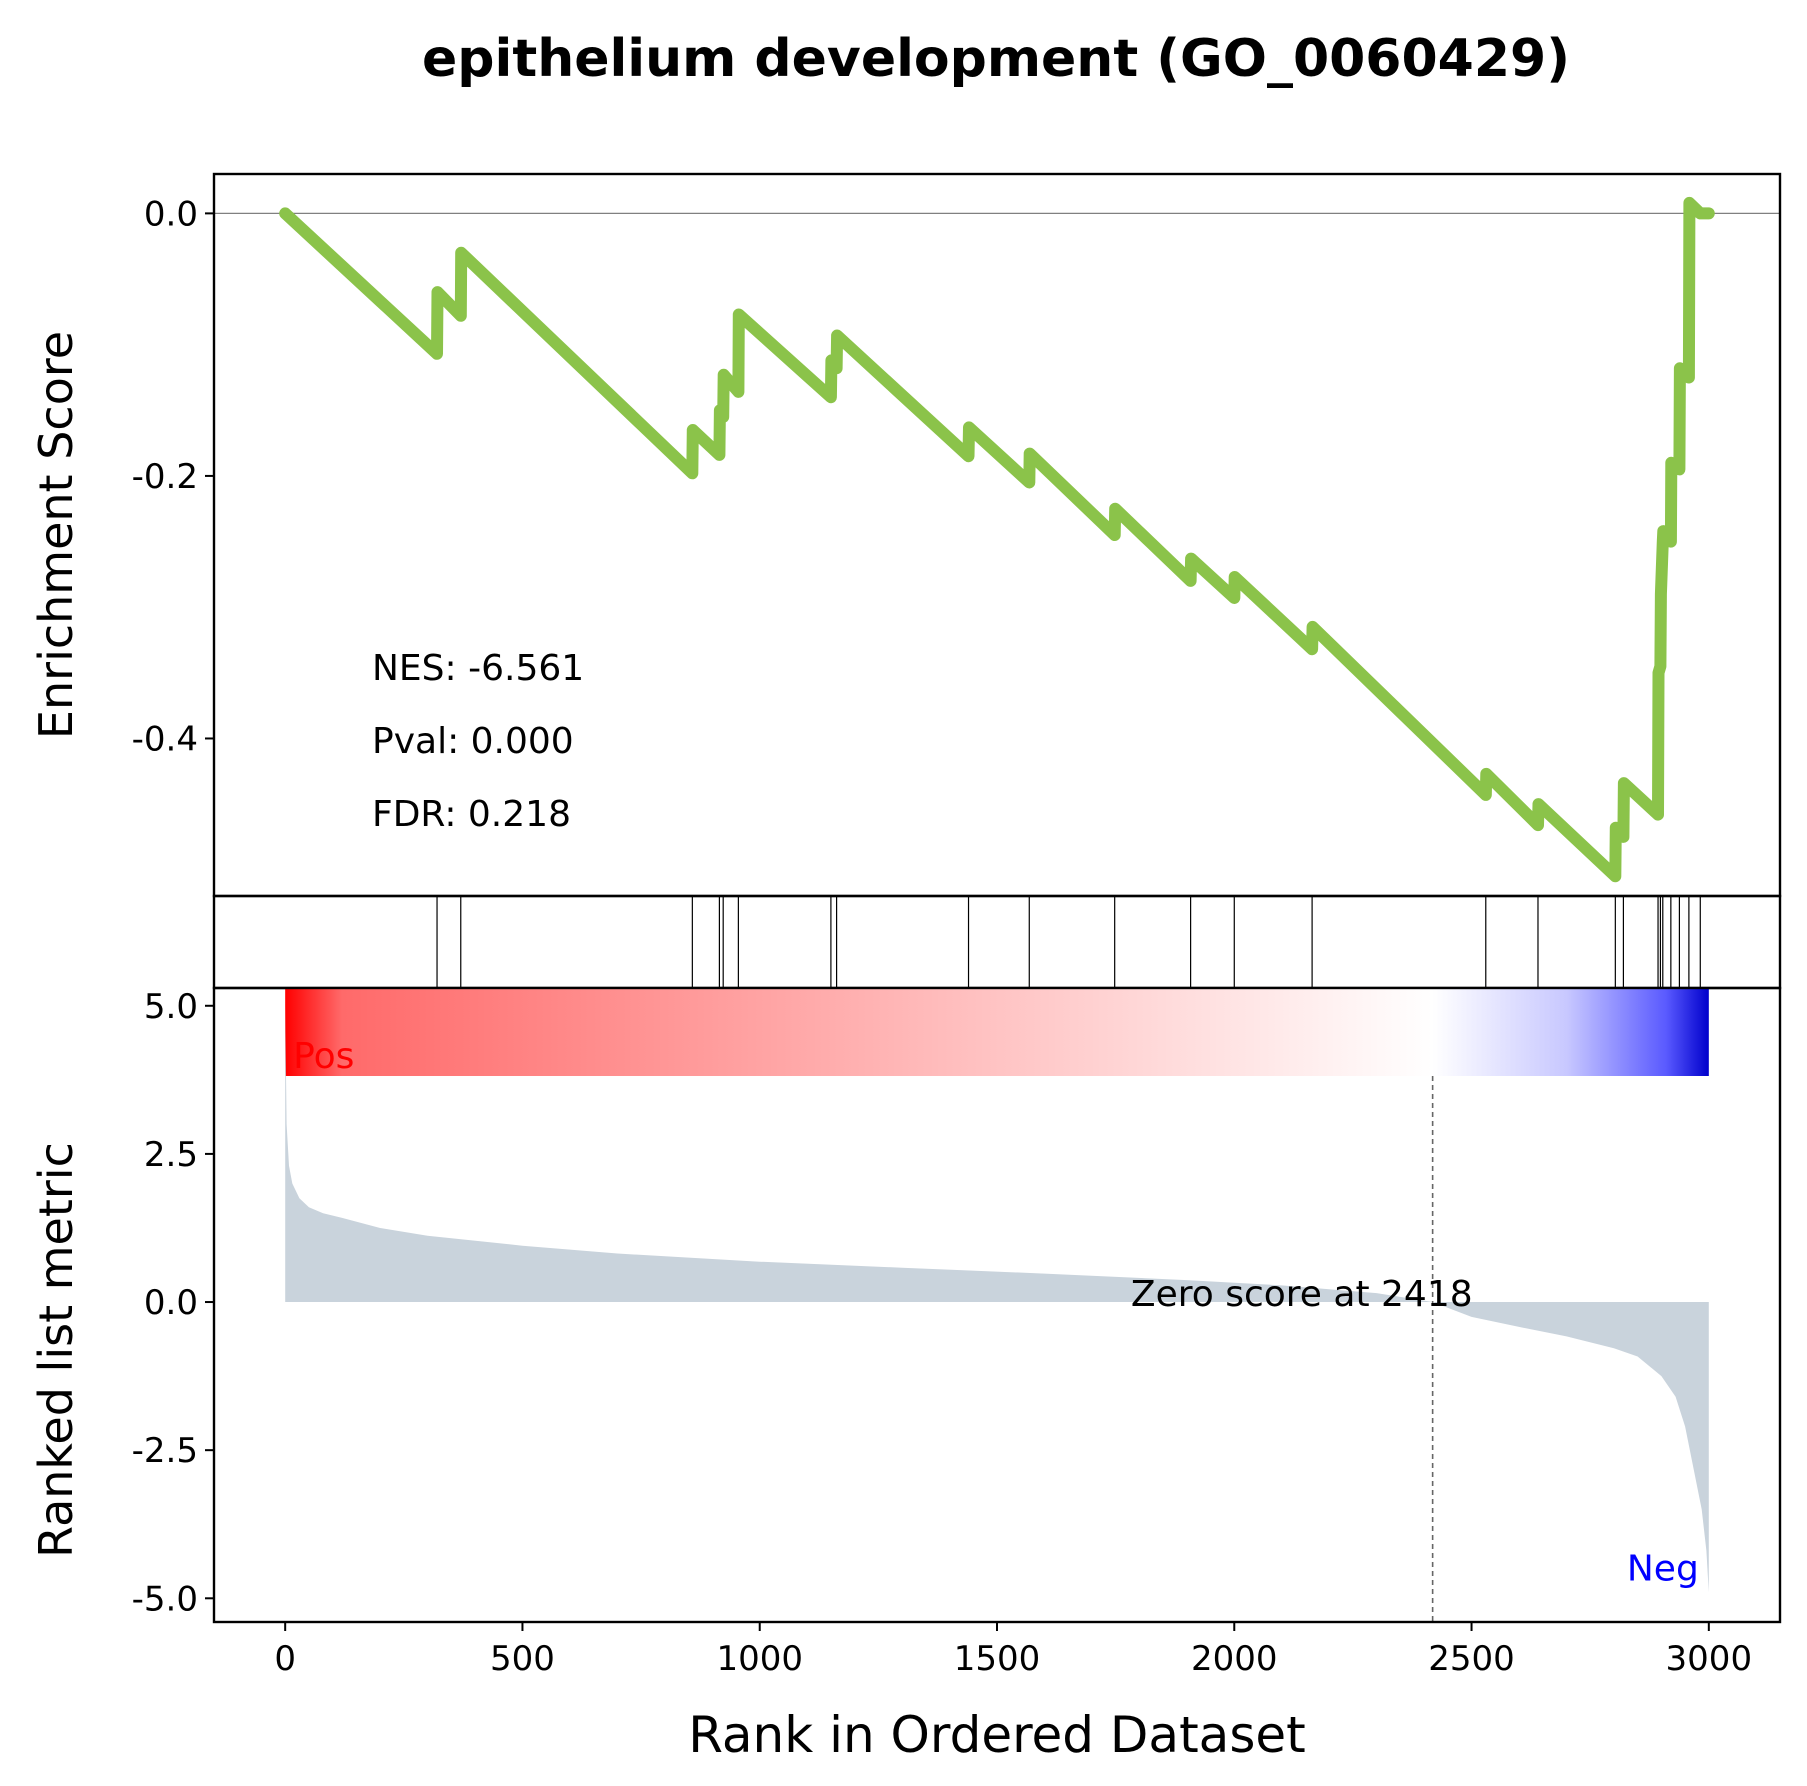 The width and height of the screenshot is (1807, 1786). I want to click on x-axis-ticks: 0 500 1000 1500 2000 2500 3000, so click(1013, 1650).